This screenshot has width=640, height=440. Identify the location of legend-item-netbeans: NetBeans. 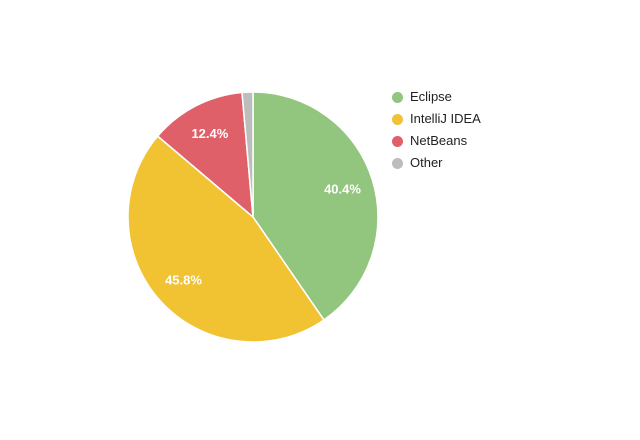
(436, 141).